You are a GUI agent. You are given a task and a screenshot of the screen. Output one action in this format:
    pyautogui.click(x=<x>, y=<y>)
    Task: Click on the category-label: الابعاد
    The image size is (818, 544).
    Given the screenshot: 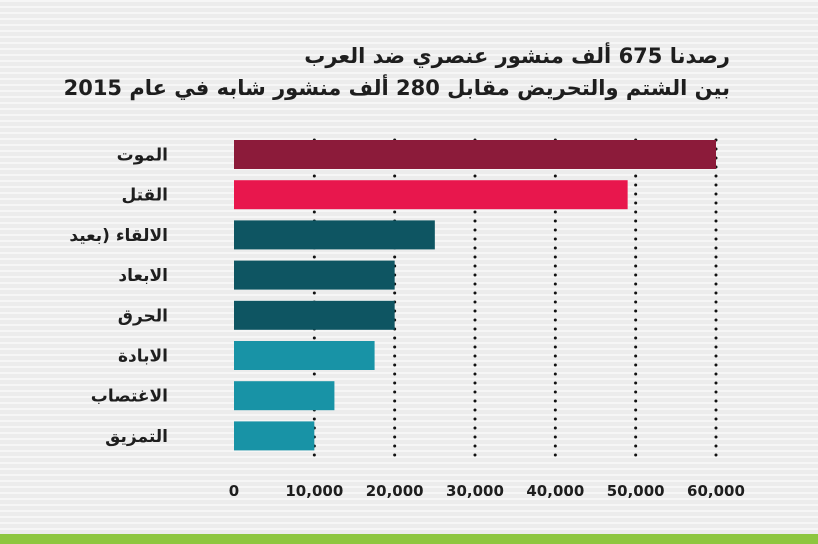 What is the action you would take?
    pyautogui.click(x=143, y=276)
    